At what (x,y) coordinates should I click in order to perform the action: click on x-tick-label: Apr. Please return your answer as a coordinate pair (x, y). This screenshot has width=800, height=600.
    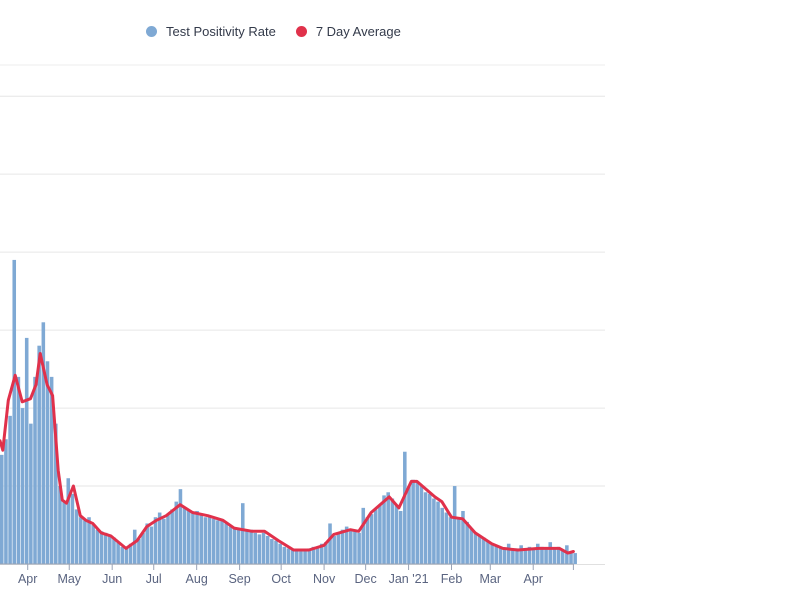
    Looking at the image, I should click on (27, 579).